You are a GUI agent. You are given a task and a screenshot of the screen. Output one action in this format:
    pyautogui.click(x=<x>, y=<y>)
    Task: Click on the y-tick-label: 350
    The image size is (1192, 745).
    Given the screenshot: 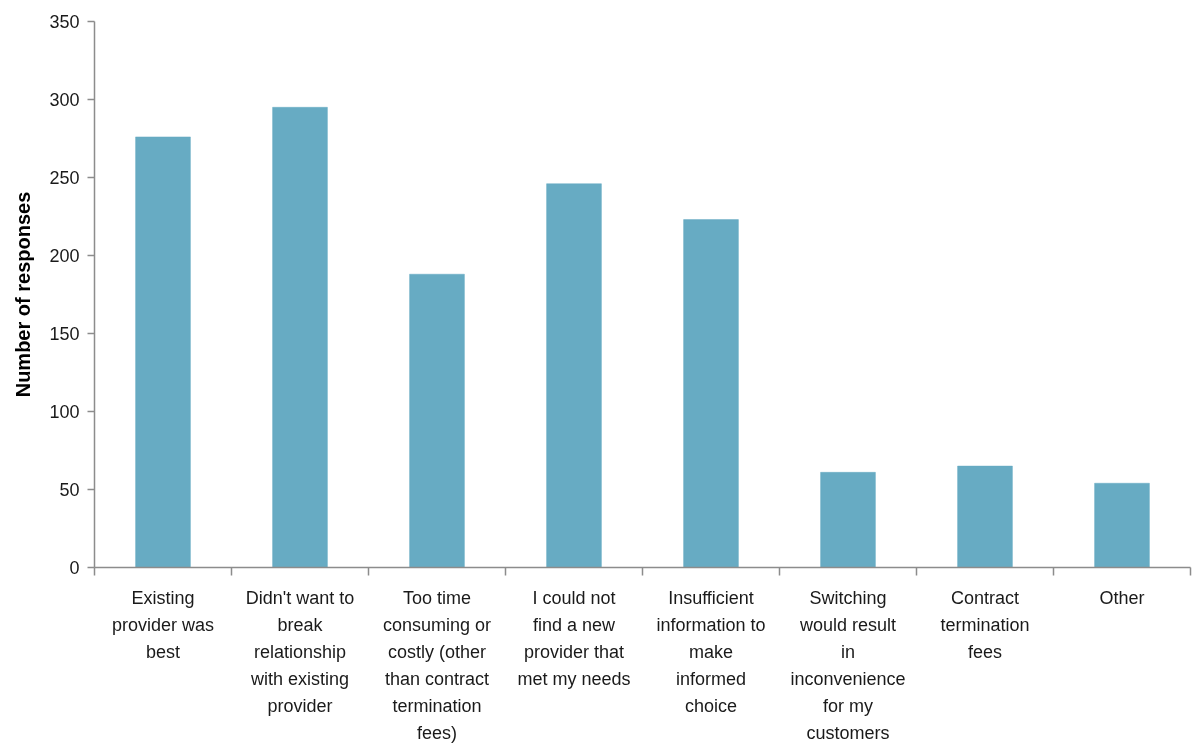 What is the action you would take?
    pyautogui.click(x=64, y=22)
    